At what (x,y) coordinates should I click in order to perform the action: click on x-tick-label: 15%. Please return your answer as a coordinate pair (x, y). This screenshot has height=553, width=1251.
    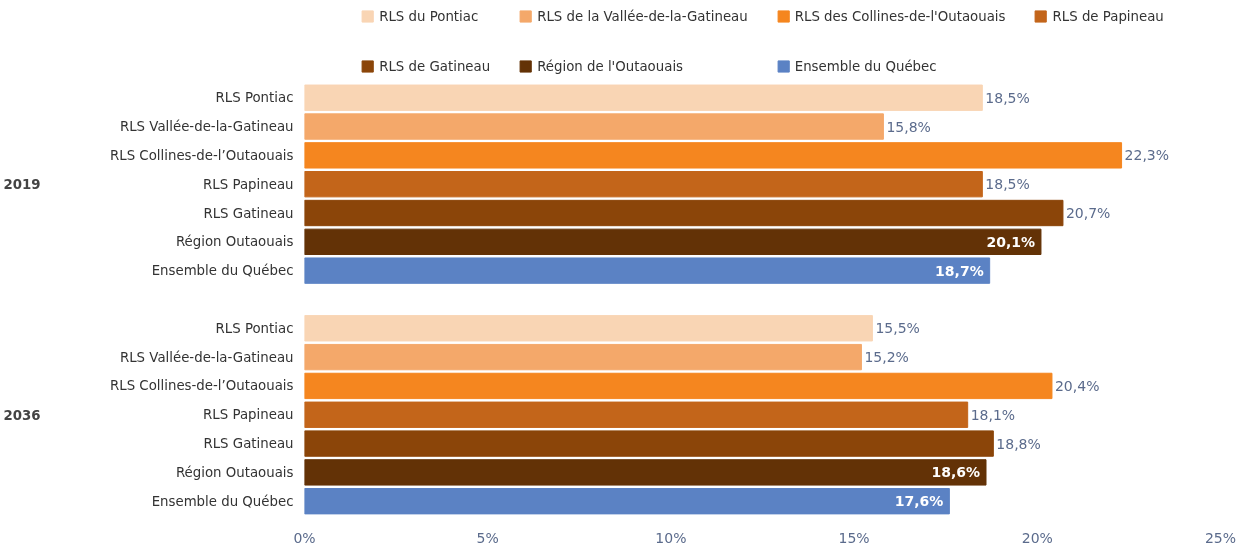
    Looking at the image, I should click on (854, 537).